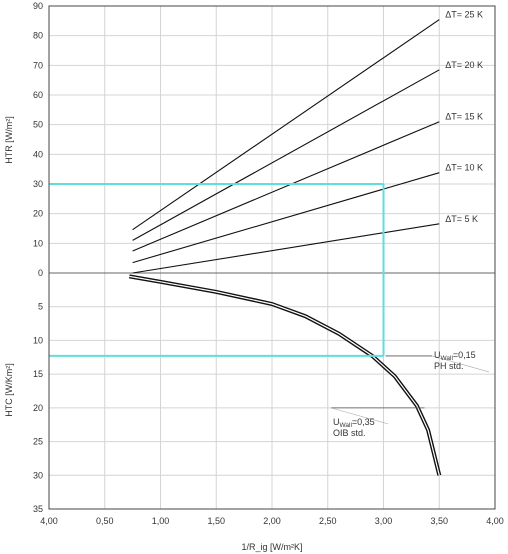 The height and width of the screenshot is (554, 508). Describe the element at coordinates (38, 214) in the screenshot. I see `y-tick-label-htr: 20` at that location.